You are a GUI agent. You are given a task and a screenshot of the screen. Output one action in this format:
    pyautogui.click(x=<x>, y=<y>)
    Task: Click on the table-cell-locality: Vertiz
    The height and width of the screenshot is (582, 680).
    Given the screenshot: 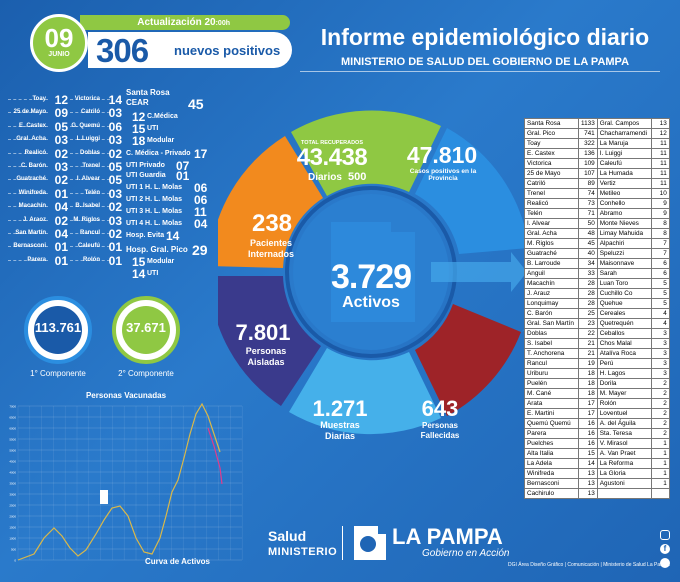 What is the action you would take?
    pyautogui.click(x=624, y=183)
    